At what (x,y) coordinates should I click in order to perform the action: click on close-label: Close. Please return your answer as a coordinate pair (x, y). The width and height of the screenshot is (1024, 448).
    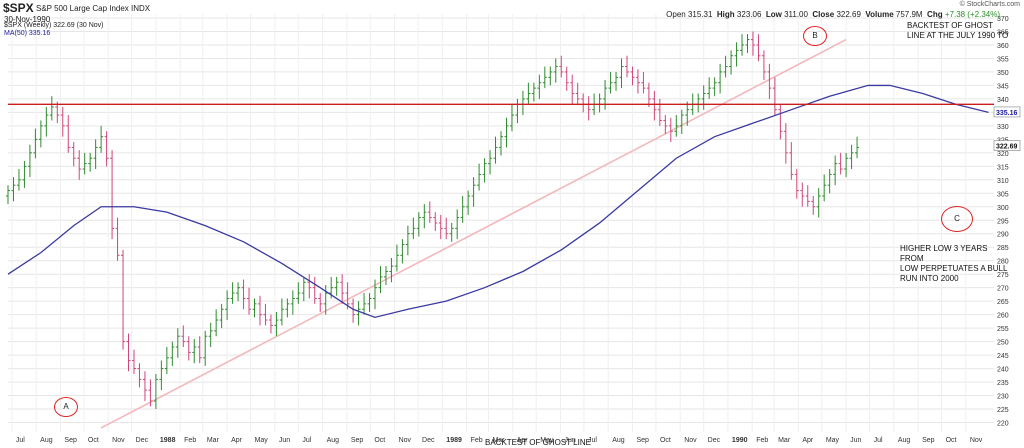
    Looking at the image, I should click on (823, 14).